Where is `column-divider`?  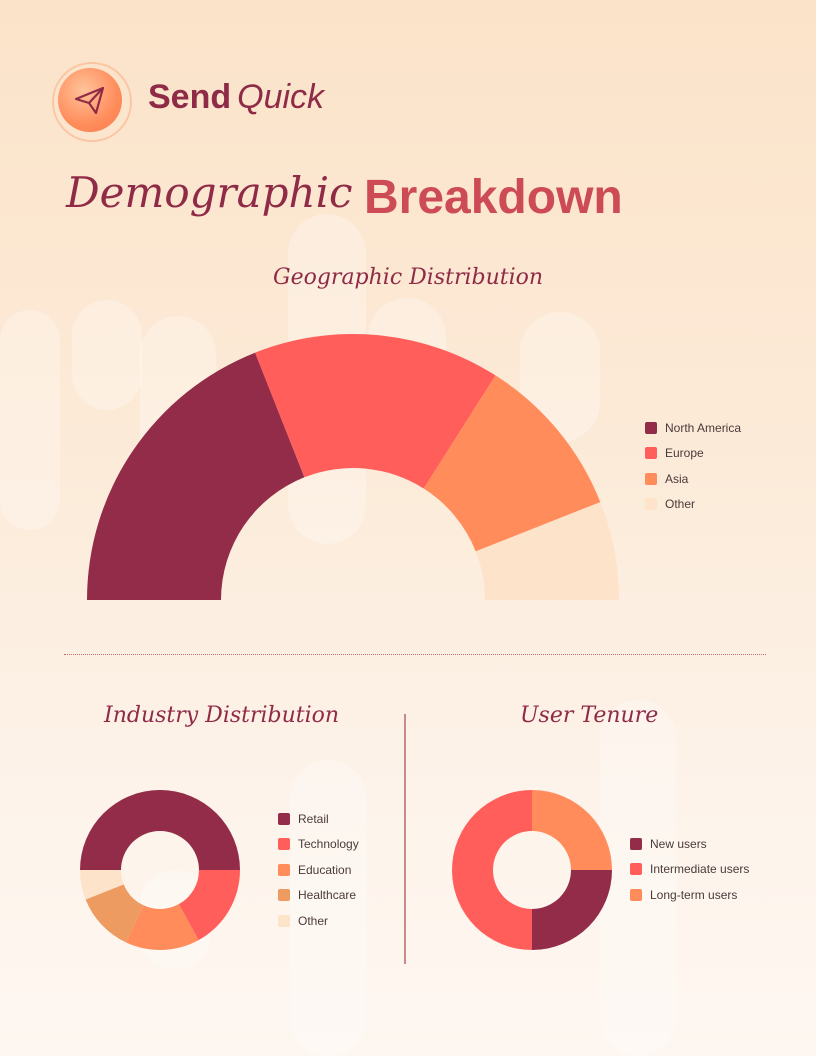
column-divider is located at coordinates (405, 839).